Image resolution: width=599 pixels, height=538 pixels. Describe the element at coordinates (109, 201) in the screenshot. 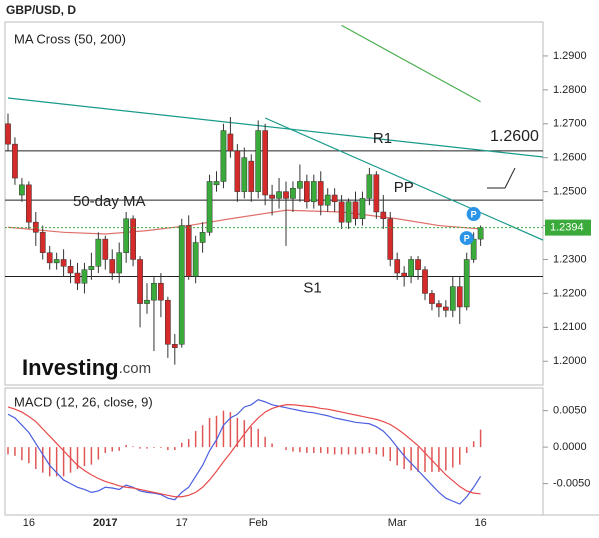

I see `annotation: 50-day MA` at that location.